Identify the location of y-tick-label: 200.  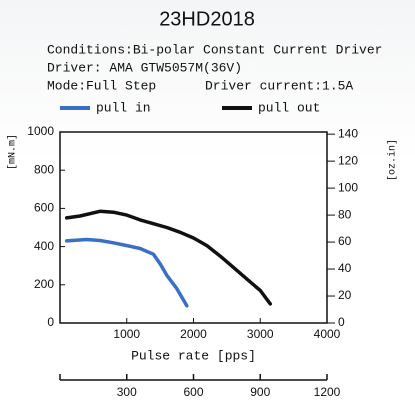
(44, 284).